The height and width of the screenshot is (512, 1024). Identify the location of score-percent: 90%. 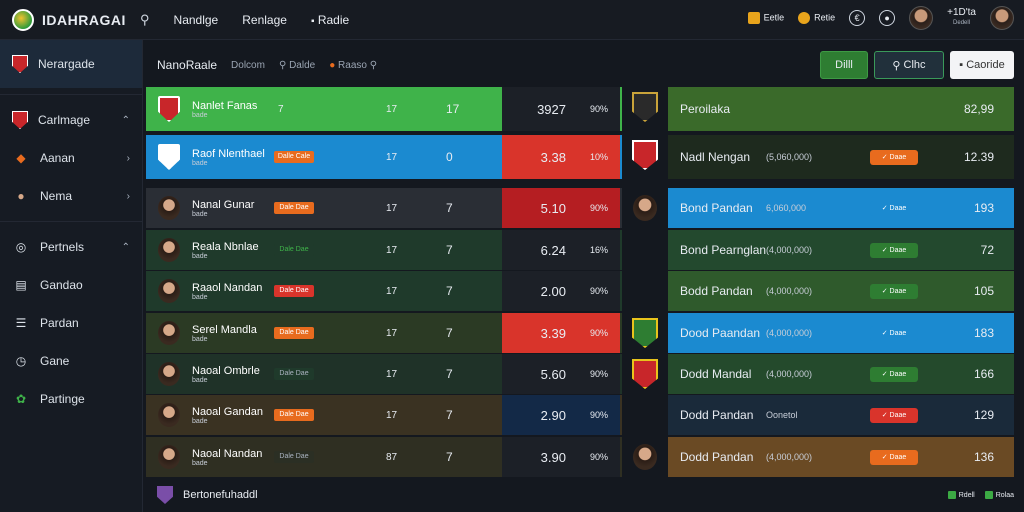
(598, 109).